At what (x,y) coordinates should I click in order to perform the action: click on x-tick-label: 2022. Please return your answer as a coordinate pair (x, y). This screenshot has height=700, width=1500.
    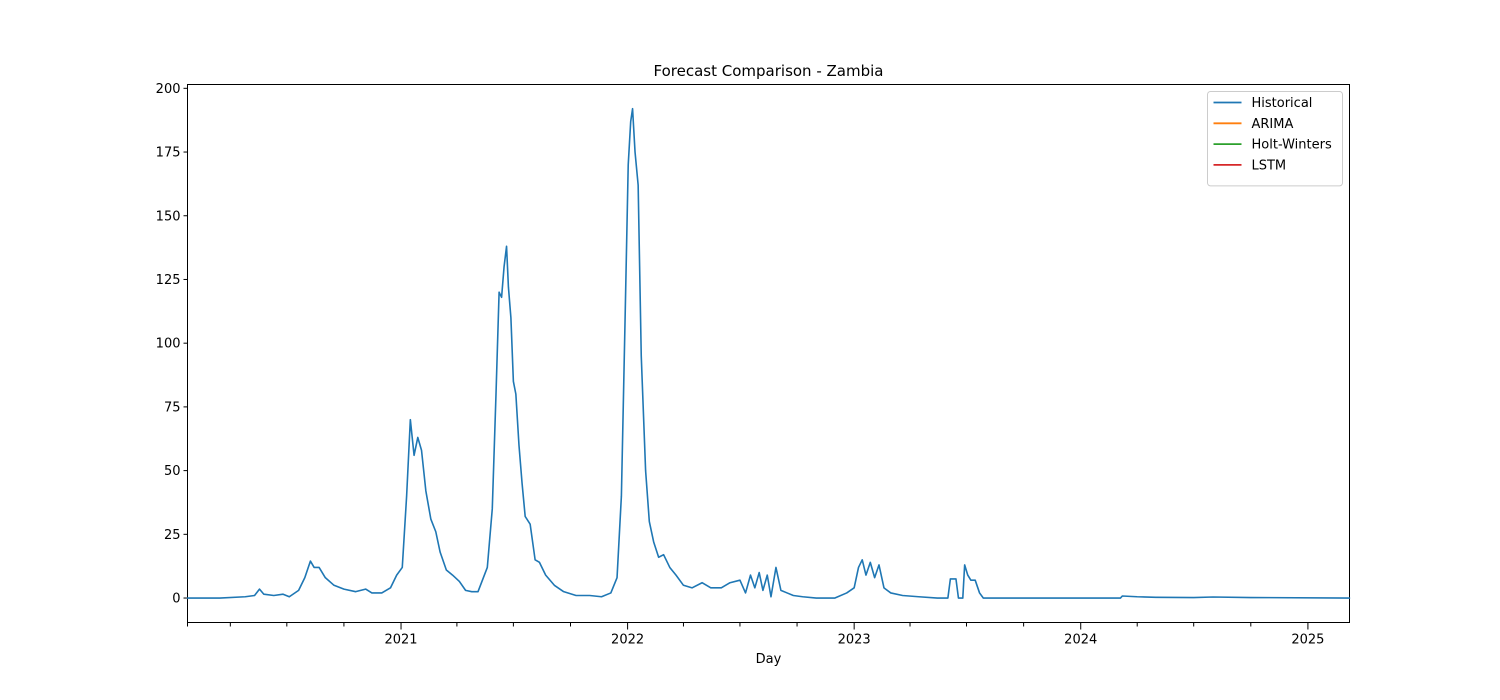
    Looking at the image, I should click on (627, 640).